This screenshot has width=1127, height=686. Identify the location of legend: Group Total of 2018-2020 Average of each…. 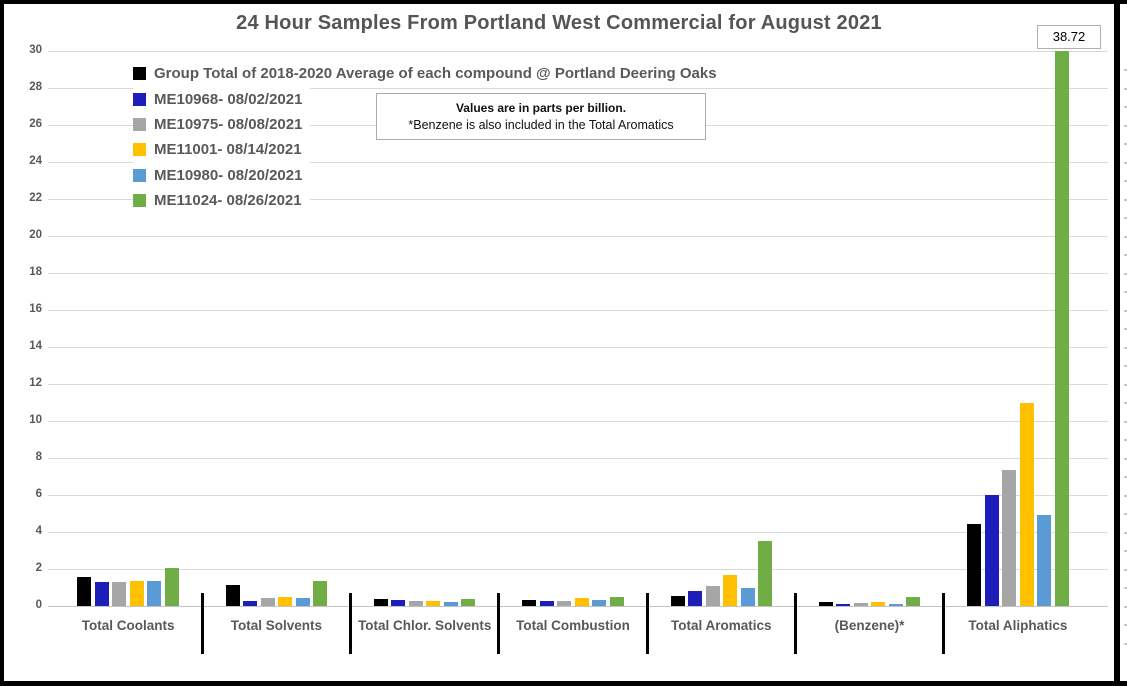
(429, 137).